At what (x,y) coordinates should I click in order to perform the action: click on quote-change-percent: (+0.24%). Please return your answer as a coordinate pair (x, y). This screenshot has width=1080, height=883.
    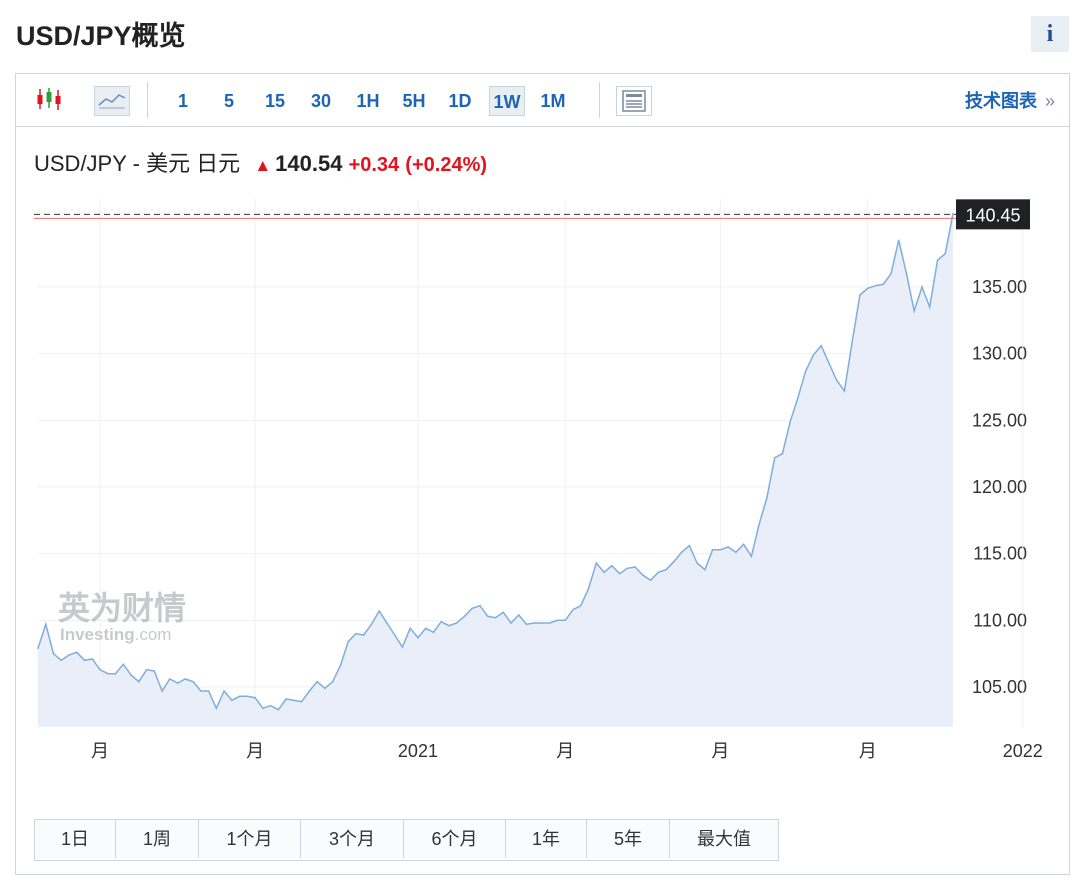
    Looking at the image, I should click on (446, 165).